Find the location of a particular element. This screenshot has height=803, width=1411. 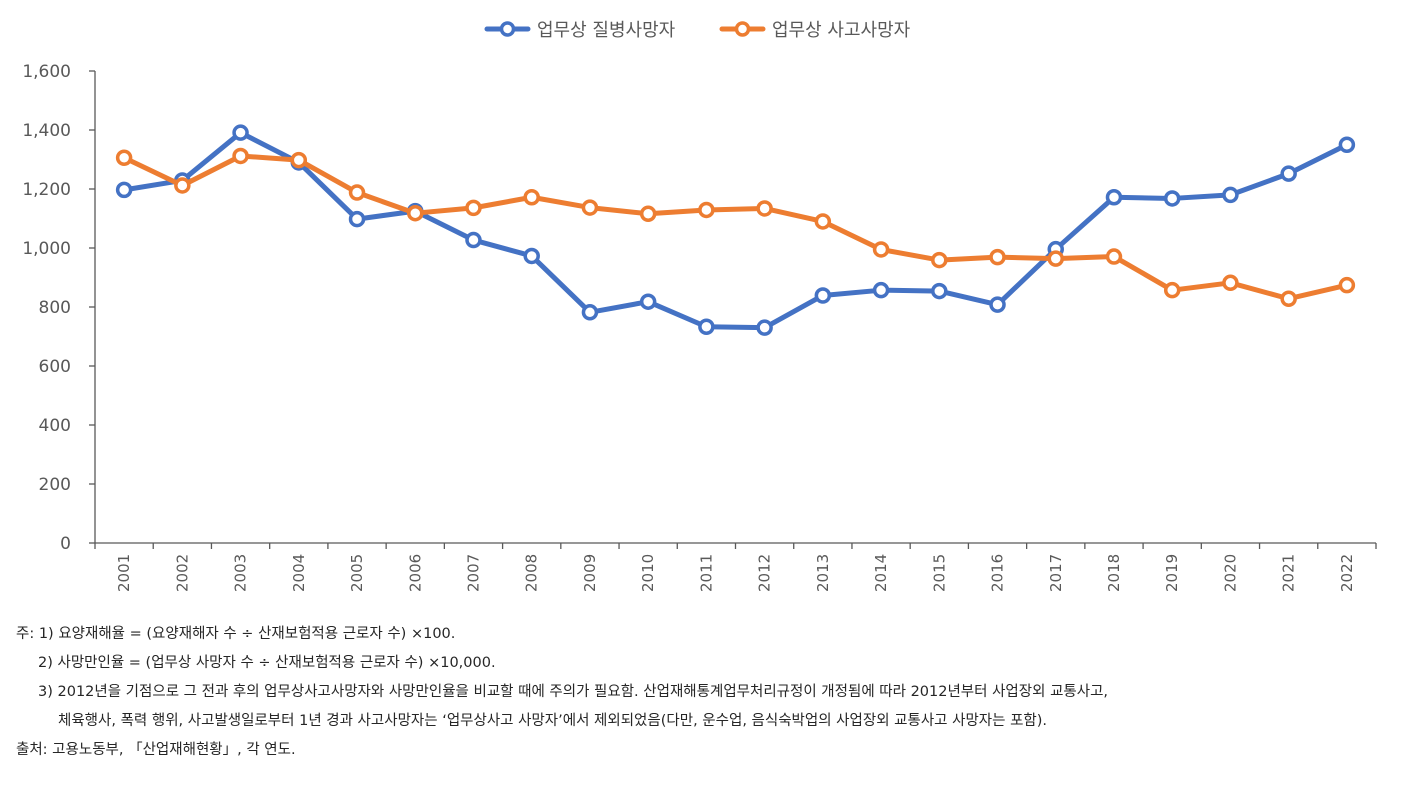

x-tick-label: 2018 is located at coordinates (1114, 573).